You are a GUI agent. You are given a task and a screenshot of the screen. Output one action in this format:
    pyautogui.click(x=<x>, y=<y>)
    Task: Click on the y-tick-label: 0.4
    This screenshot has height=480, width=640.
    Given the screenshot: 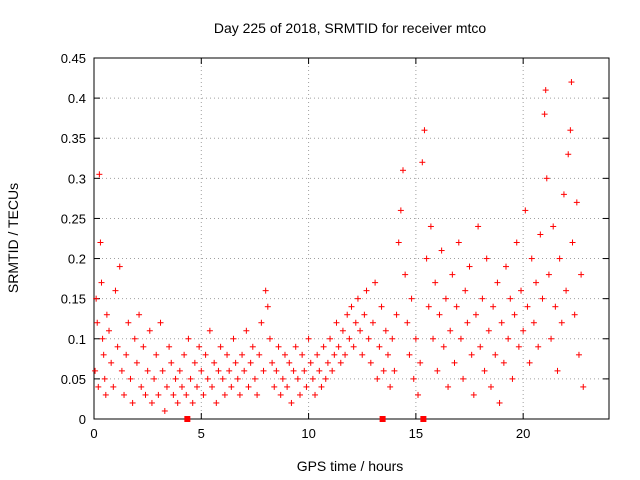 What is the action you would take?
    pyautogui.click(x=77, y=98)
    